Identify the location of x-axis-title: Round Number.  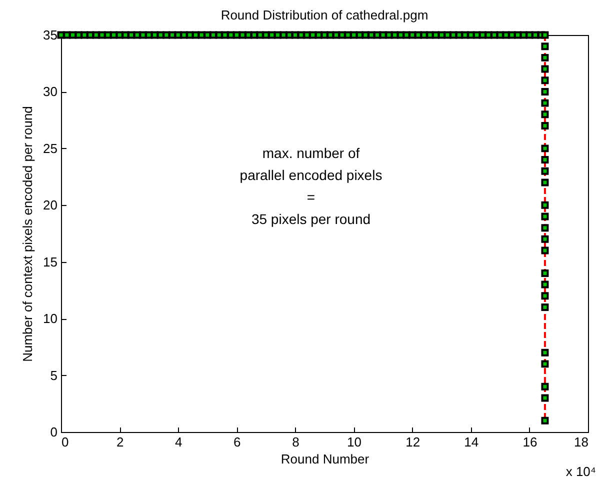
(325, 459).